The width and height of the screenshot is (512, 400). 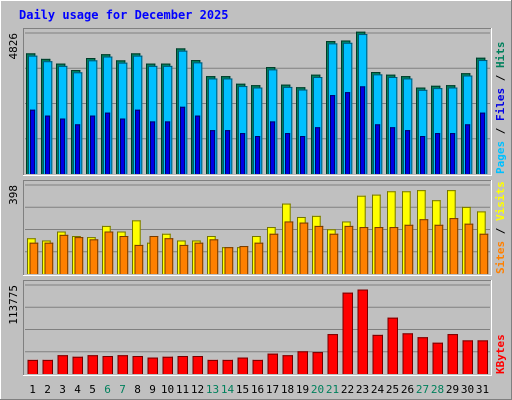 I want to click on x-tick-label: 11, so click(x=182, y=389).